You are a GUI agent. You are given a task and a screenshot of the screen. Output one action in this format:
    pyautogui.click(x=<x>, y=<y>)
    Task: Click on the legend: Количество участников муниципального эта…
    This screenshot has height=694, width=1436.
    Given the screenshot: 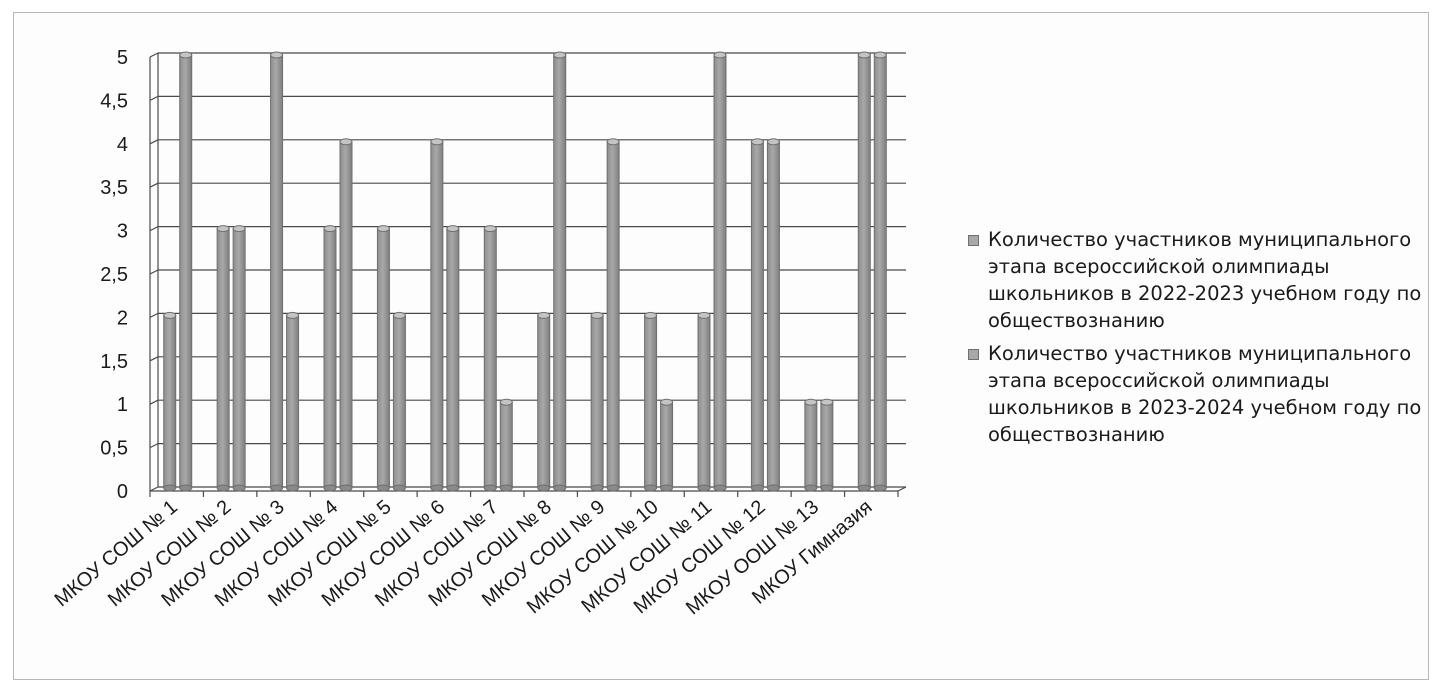 What is the action you would take?
    pyautogui.click(x=1202, y=340)
    